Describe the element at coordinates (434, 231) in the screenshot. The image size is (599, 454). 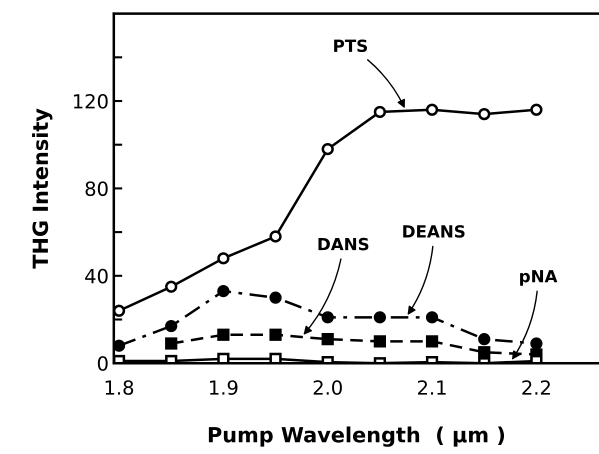
I see `text: DEANS` at that location.